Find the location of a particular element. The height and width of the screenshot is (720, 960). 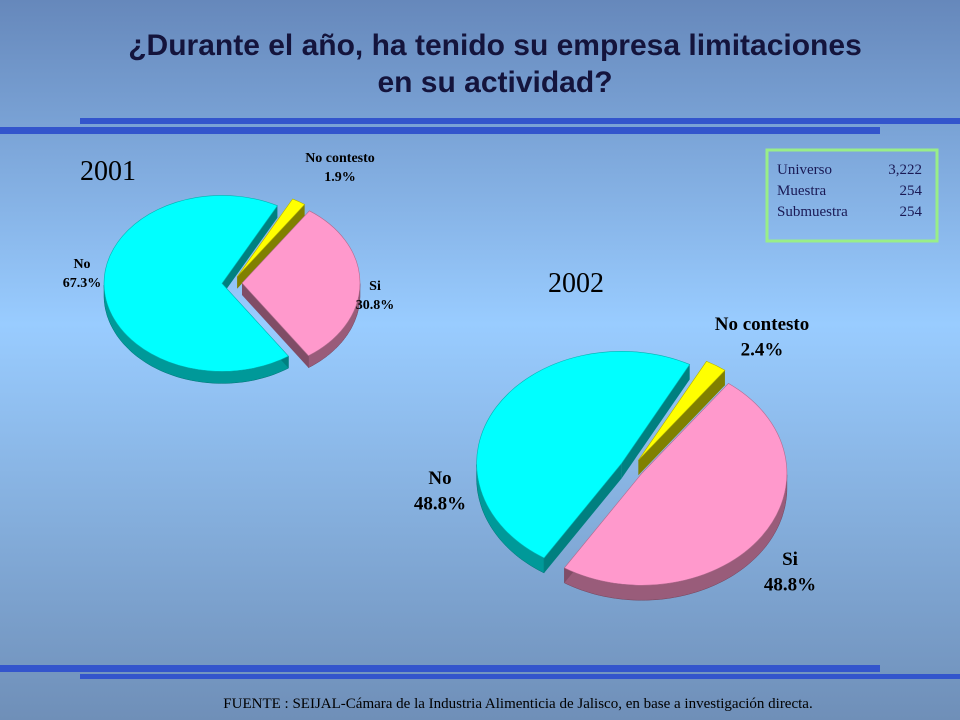

slice-value-label: 30.8% is located at coordinates (375, 305).